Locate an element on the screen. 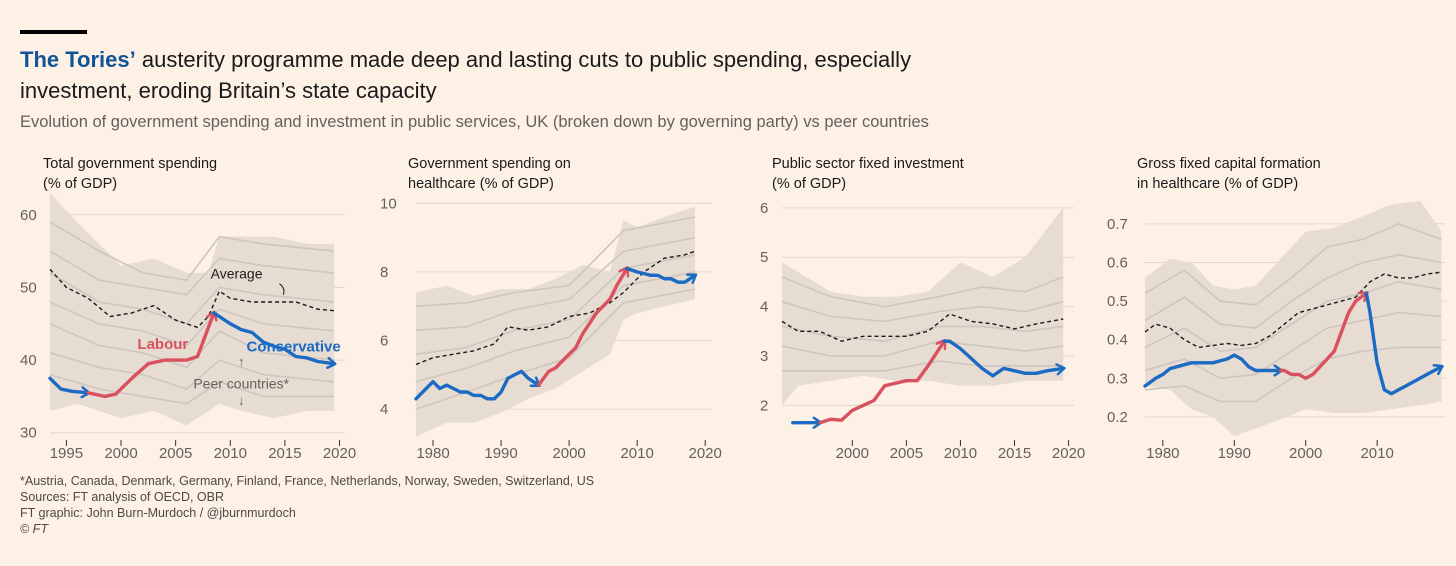 The height and width of the screenshot is (566, 1456). y-tick-label: 0.6 is located at coordinates (1117, 262).